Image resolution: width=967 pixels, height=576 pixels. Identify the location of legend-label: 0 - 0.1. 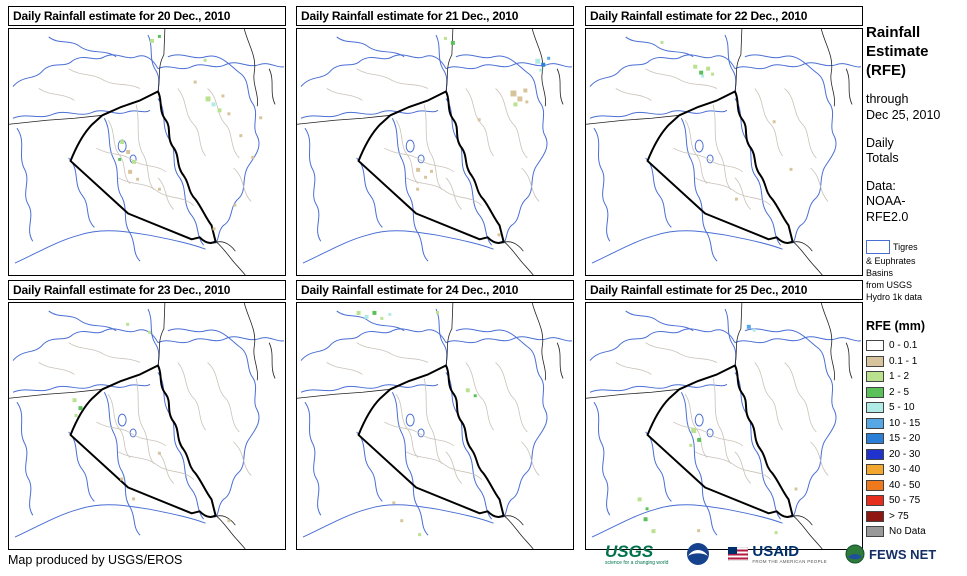
(903, 346).